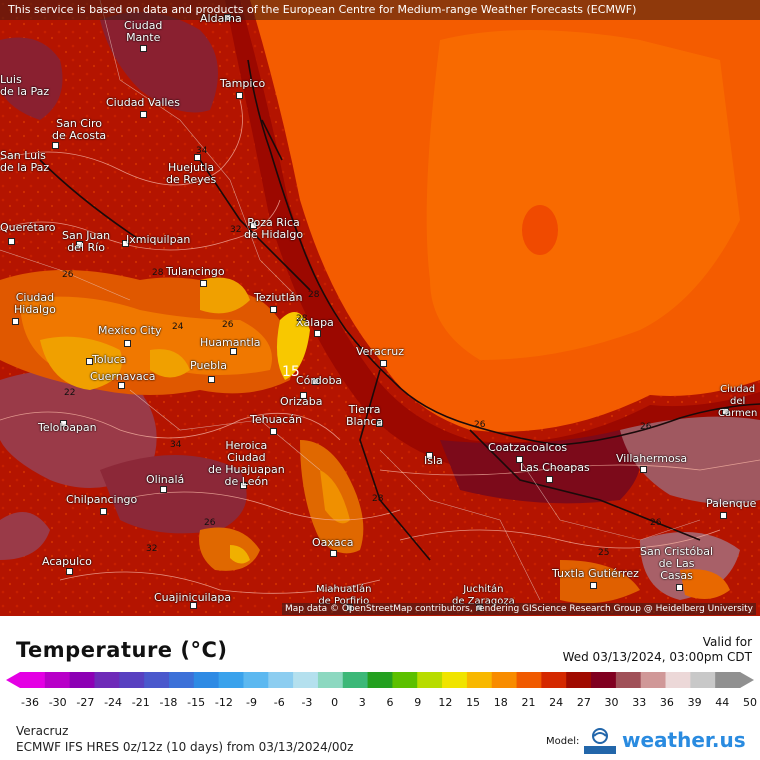 This screenshot has width=760, height=760. I want to click on scale-tick-label: -12, so click(223, 702).